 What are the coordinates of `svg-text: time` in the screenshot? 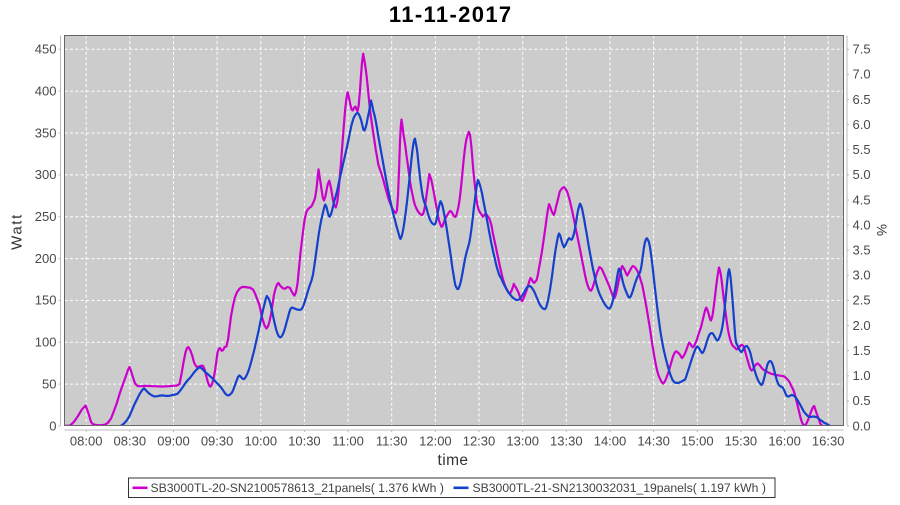 It's located at (453, 460).